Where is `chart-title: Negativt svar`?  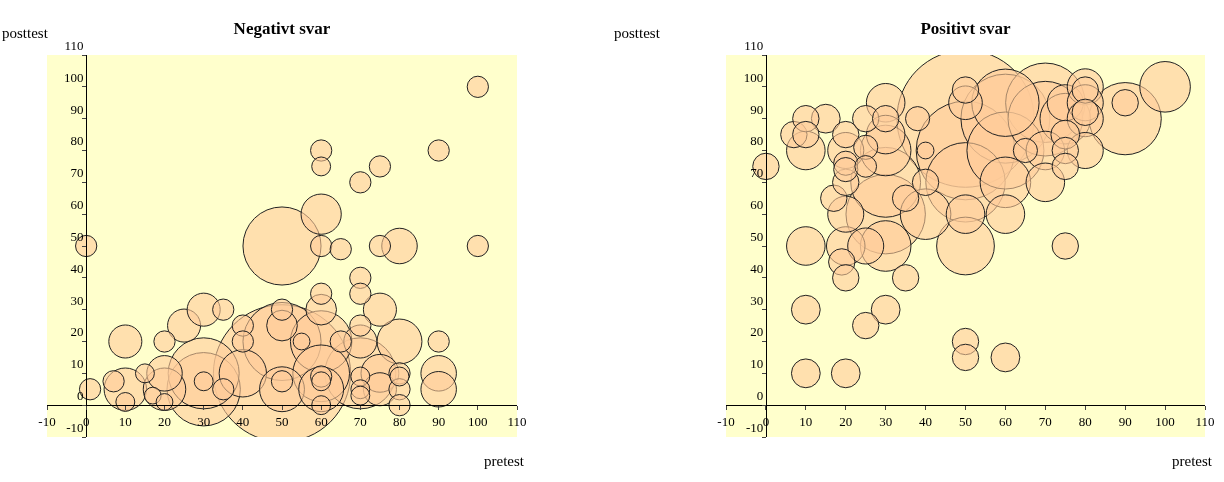 chart-title: Negativt svar is located at coordinates (282, 28).